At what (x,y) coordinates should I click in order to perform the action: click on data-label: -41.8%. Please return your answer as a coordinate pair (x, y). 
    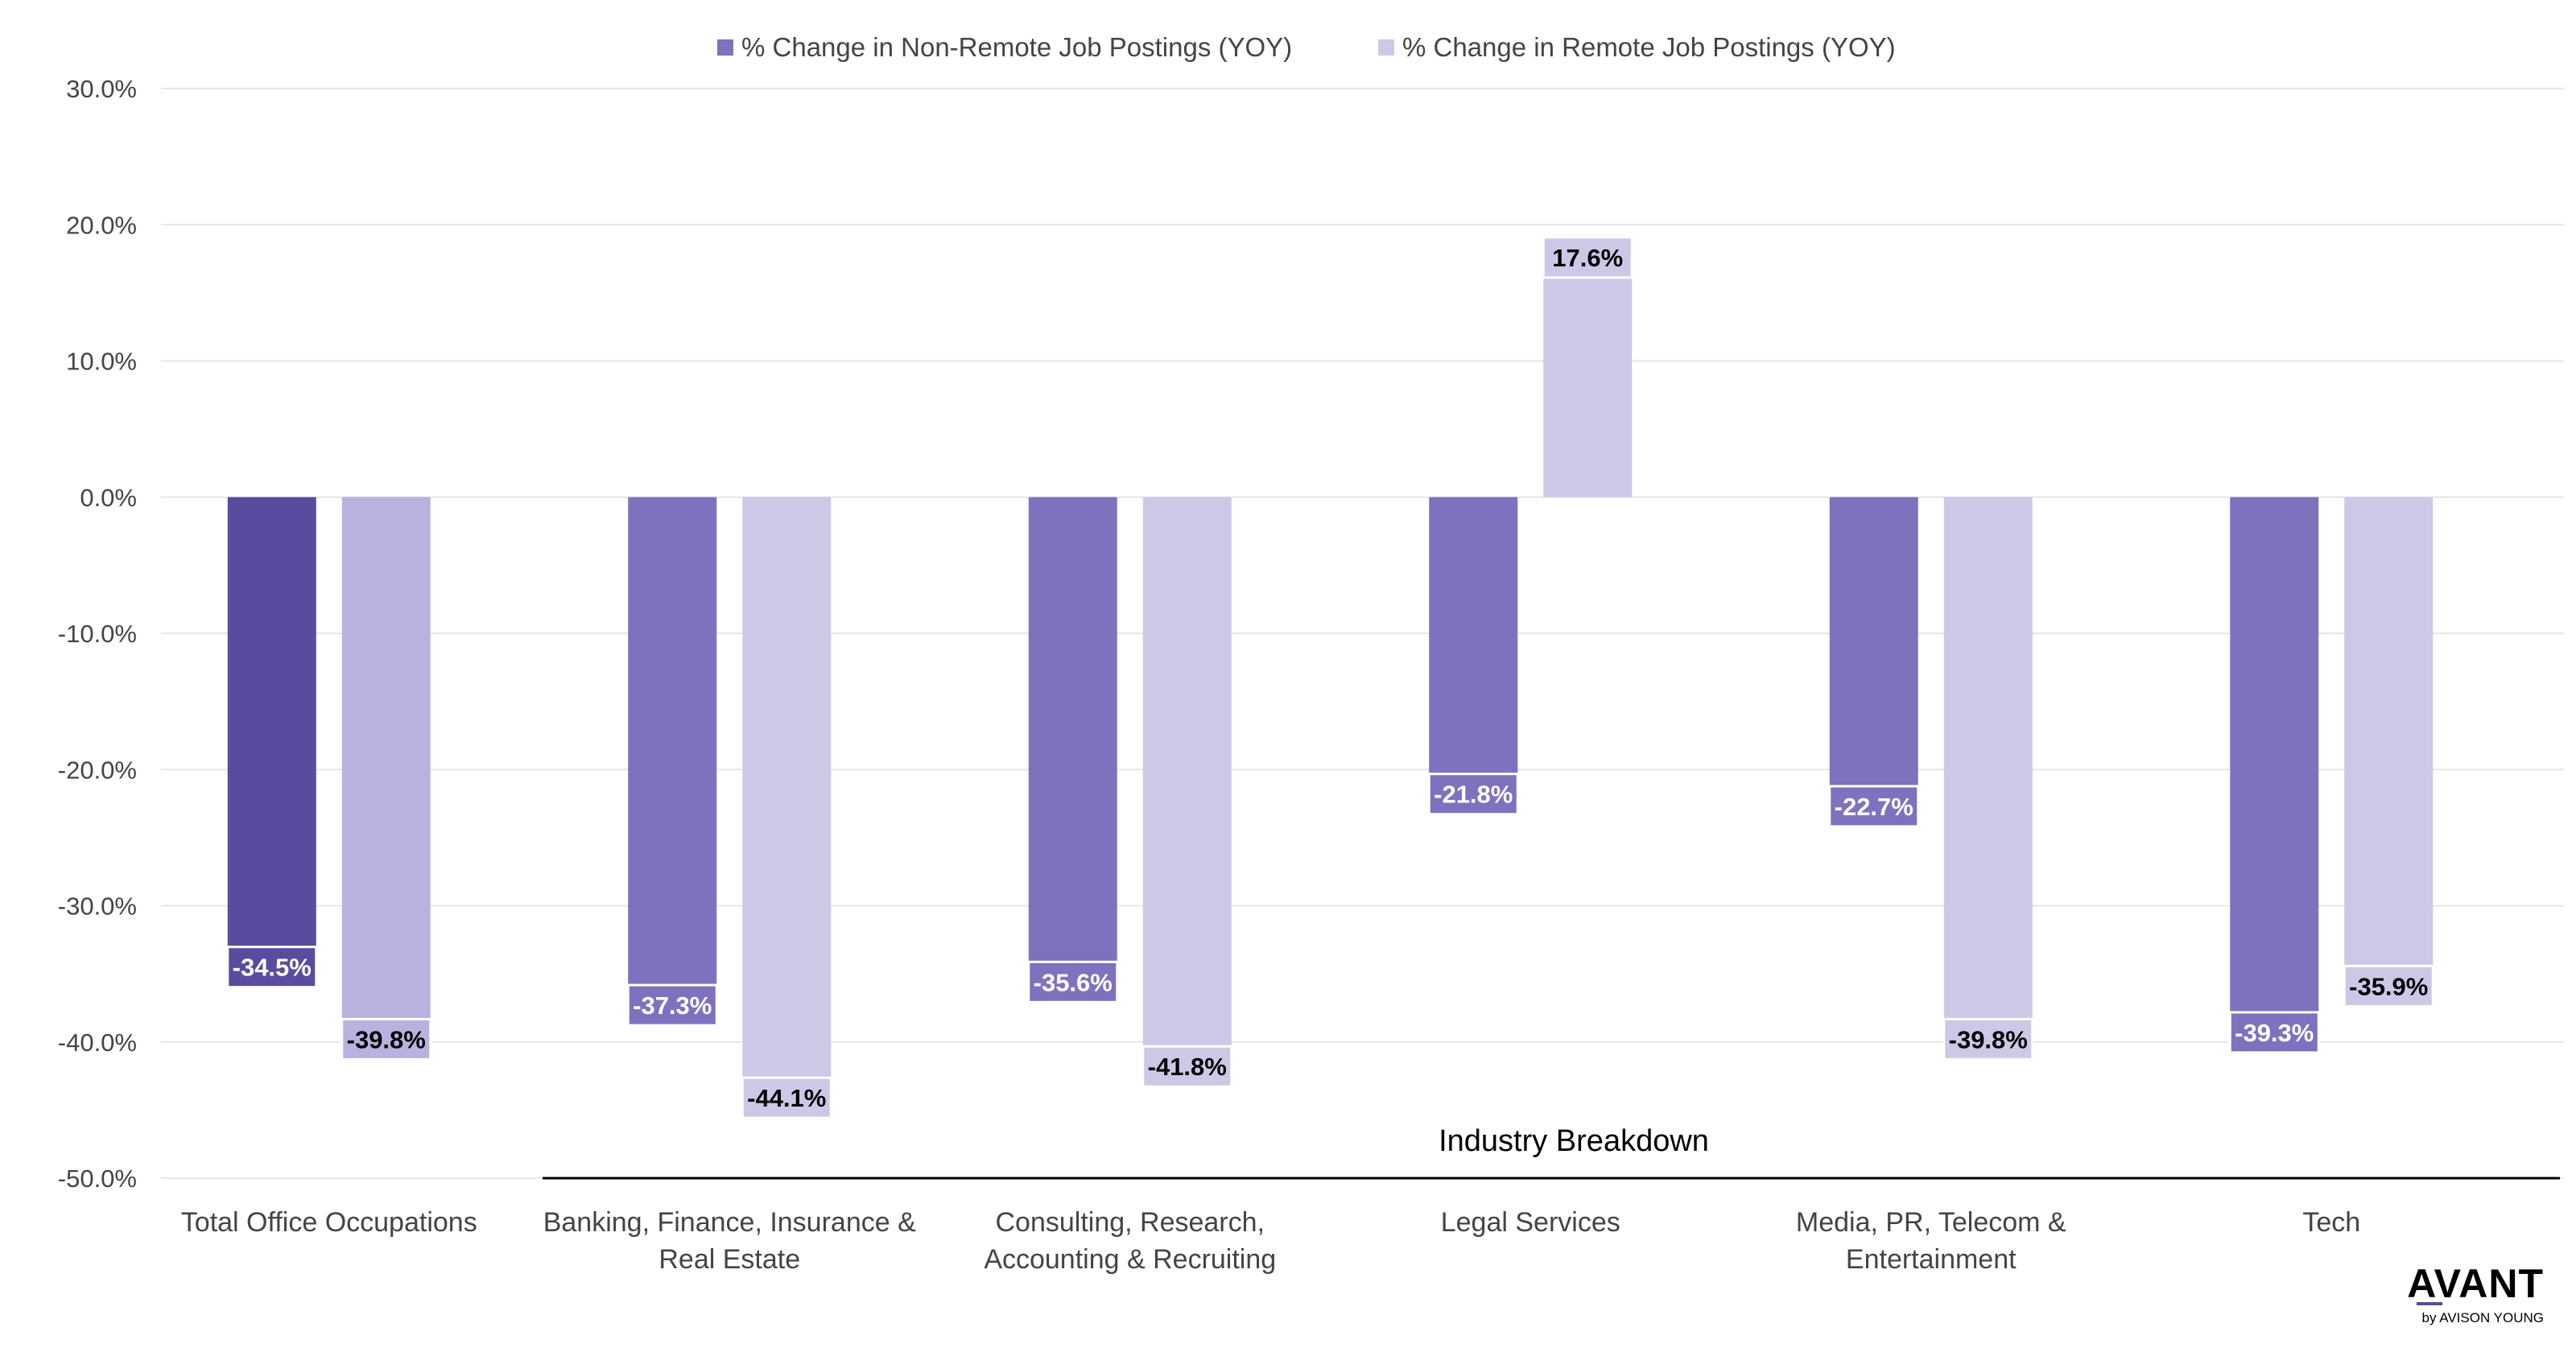
    Looking at the image, I should click on (1187, 1066).